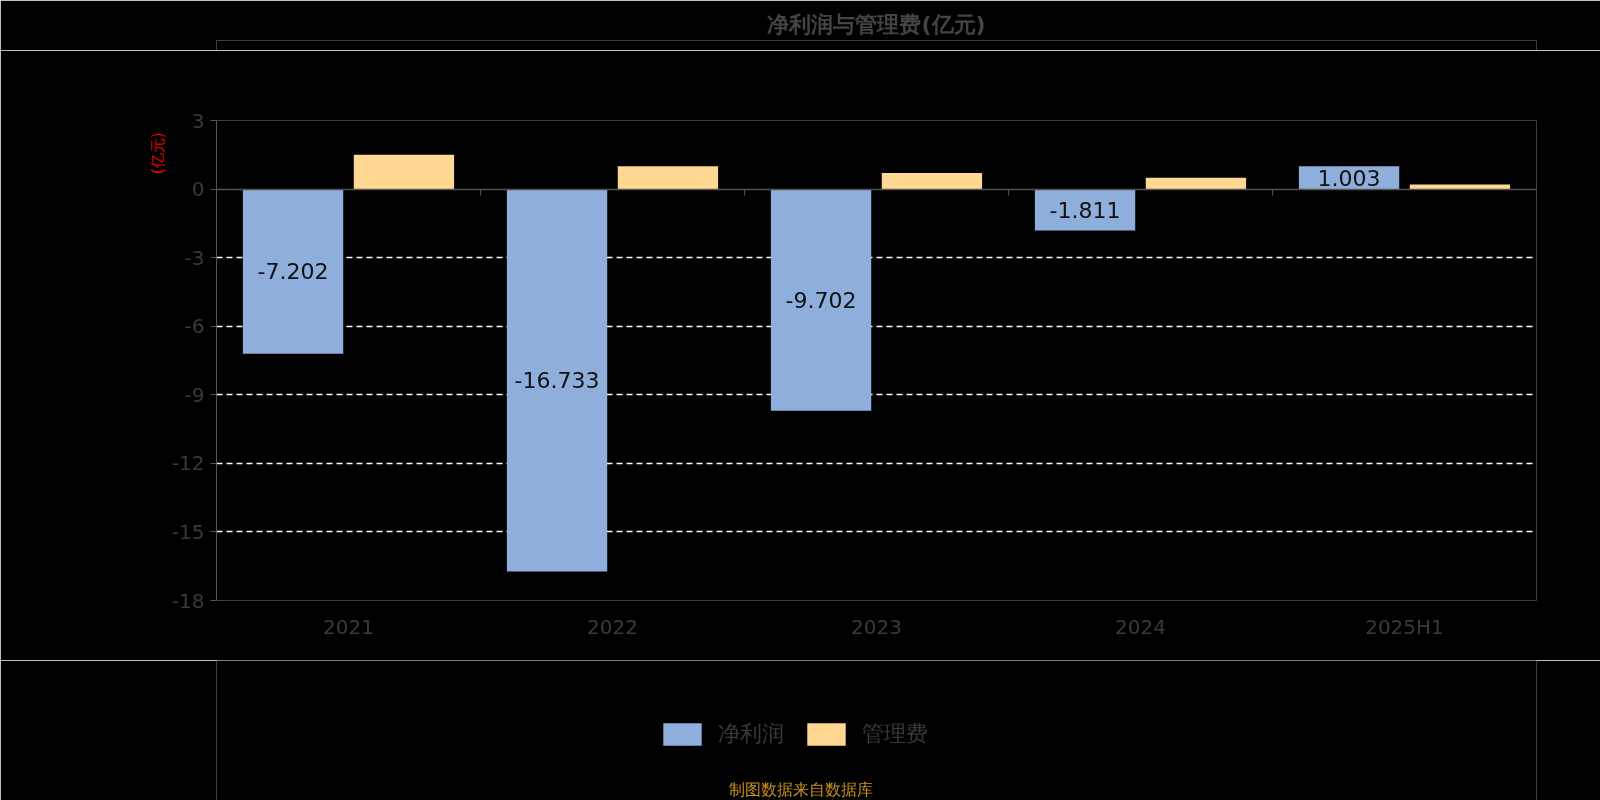  I want to click on legend-label: 管理费, so click(895, 734).